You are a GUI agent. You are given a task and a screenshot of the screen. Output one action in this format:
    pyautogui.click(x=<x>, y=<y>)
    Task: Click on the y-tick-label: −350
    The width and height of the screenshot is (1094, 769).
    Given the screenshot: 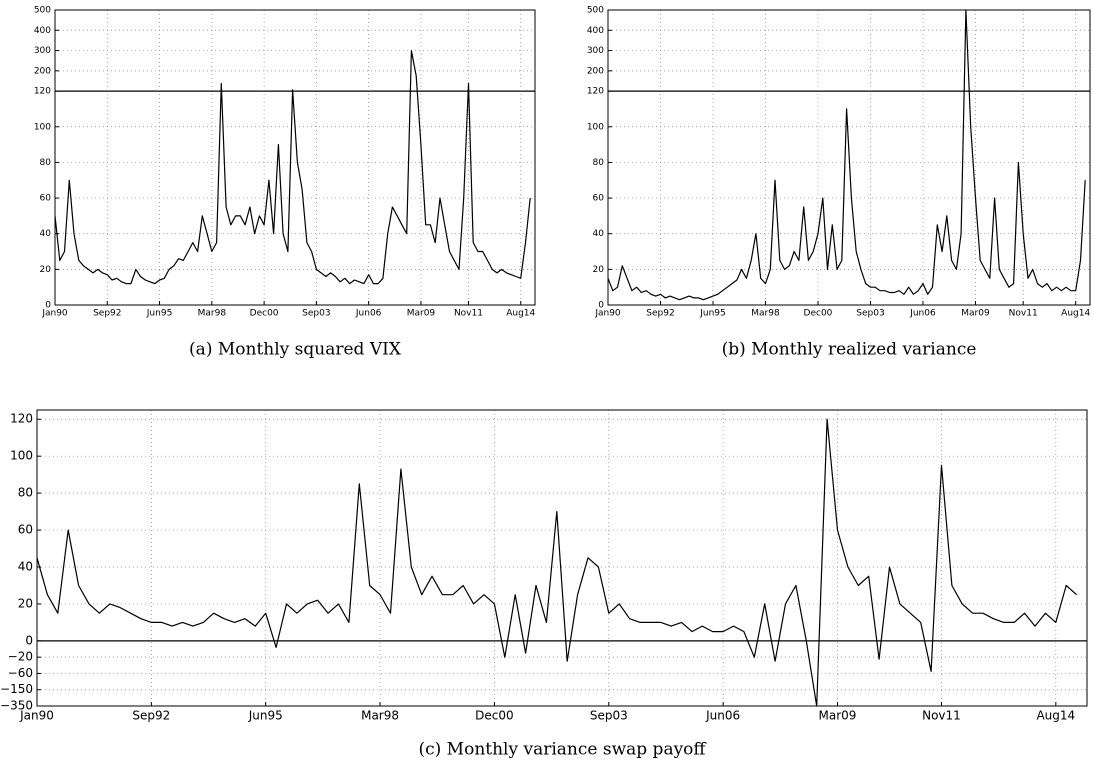 What is the action you would take?
    pyautogui.click(x=16, y=706)
    